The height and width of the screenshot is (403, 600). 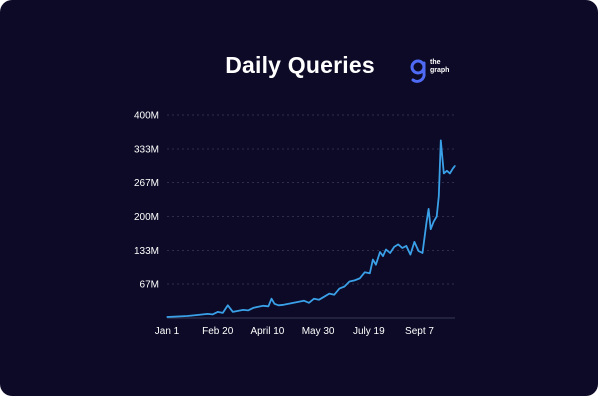 What do you see at coordinates (146, 116) in the screenshot?
I see `y-tick-label: 400M` at bounding box center [146, 116].